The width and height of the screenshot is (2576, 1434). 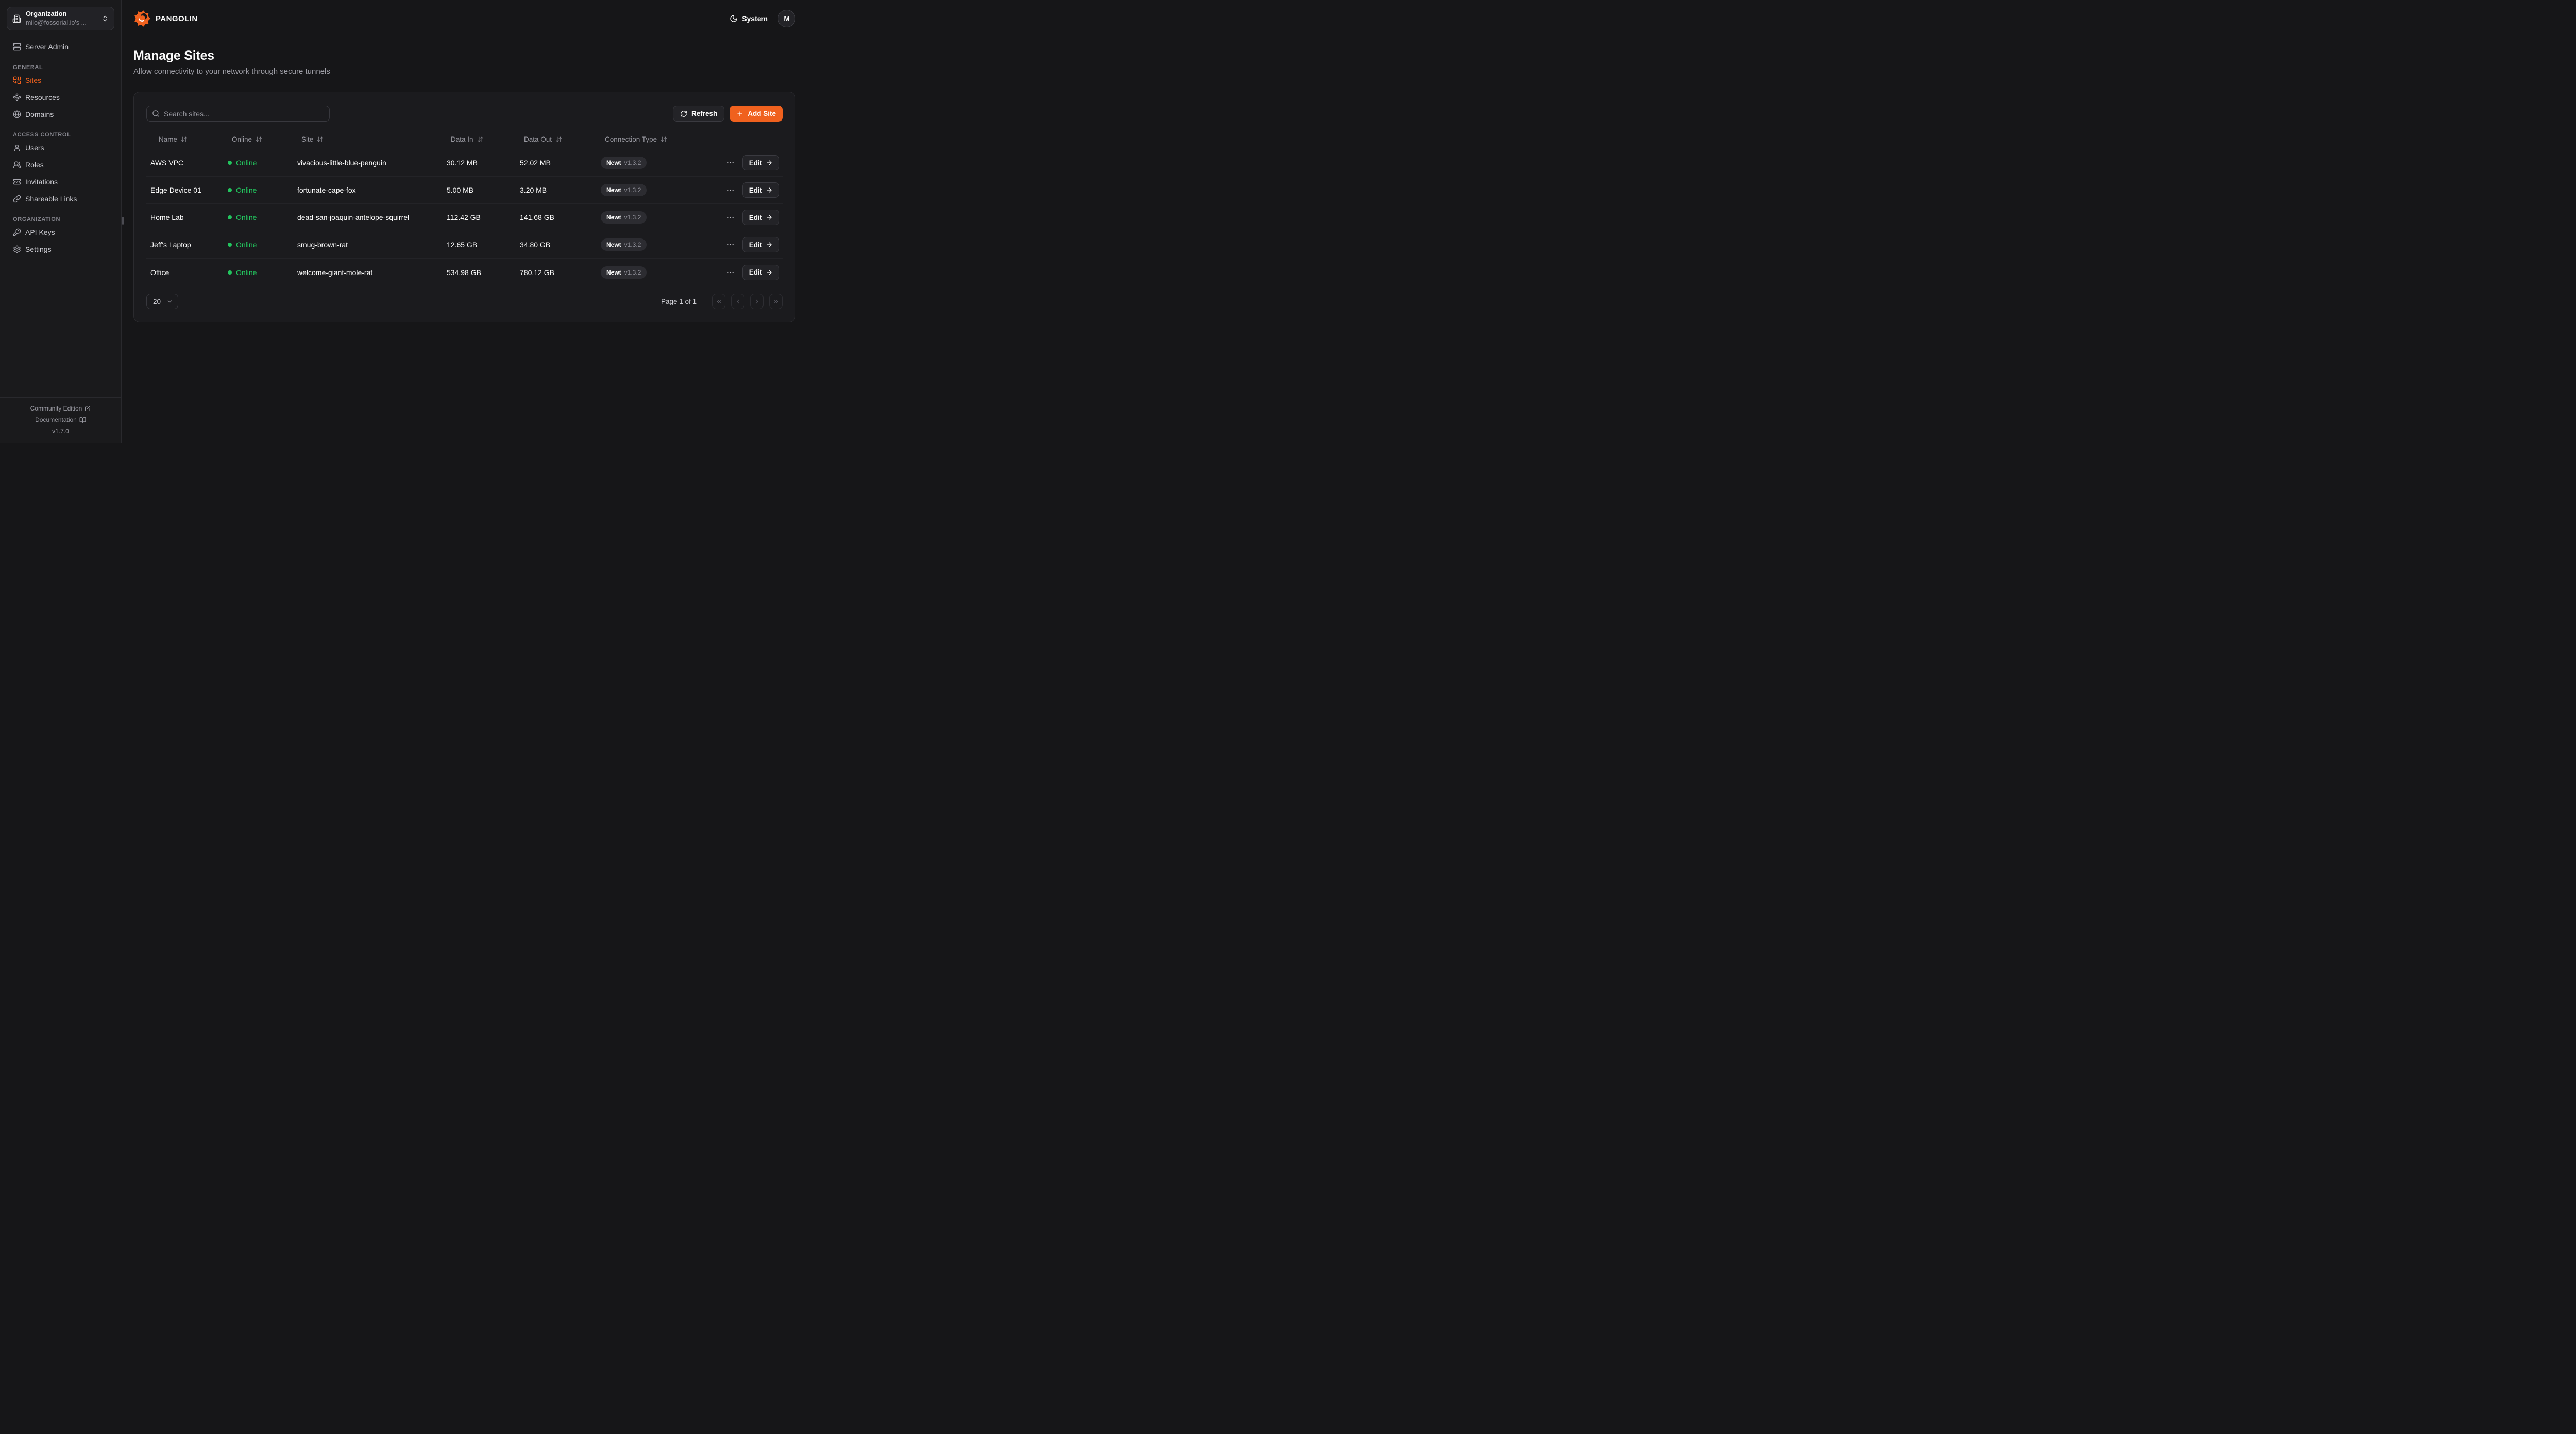 I want to click on column-header-connection-type: Connection Type, so click(x=645, y=139).